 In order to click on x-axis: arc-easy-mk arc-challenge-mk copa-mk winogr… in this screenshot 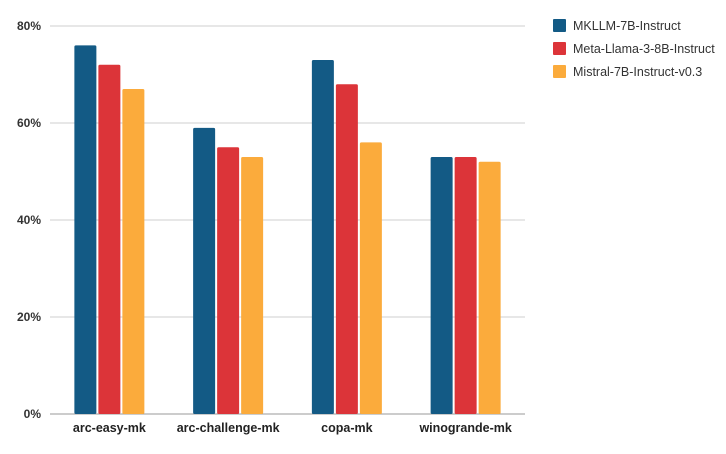, I will do `click(292, 428)`.